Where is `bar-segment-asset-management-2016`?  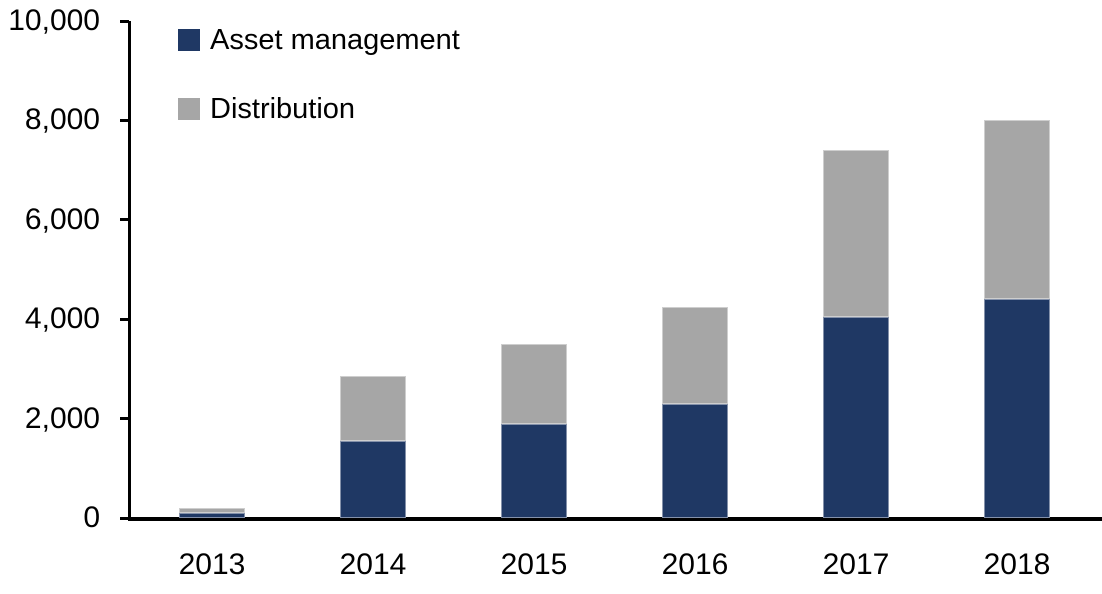 bar-segment-asset-management-2016 is located at coordinates (695, 460).